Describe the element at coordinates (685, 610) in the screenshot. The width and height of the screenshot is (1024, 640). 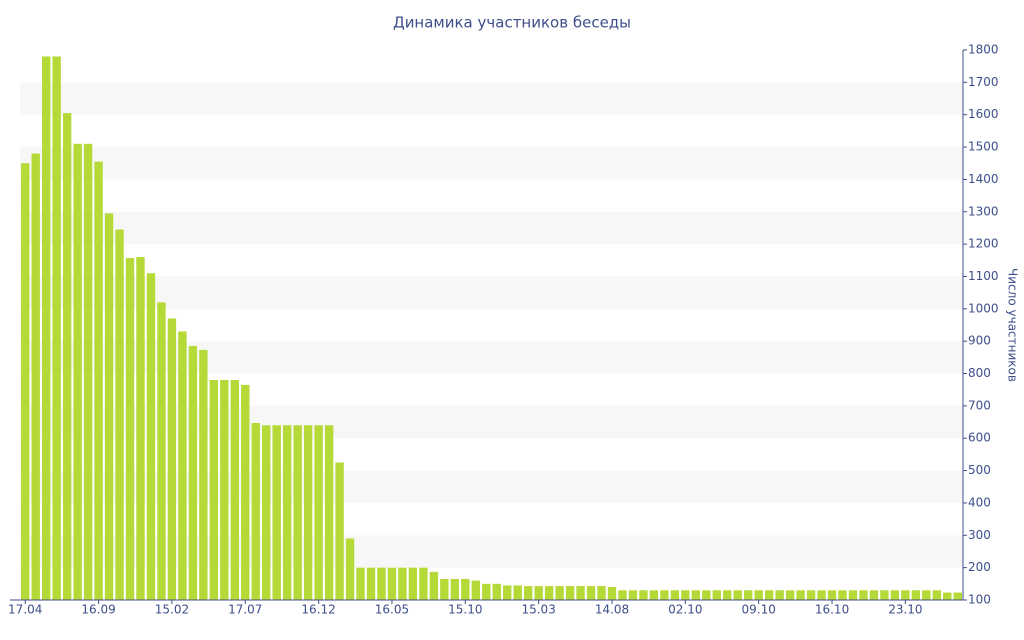
I see `x-tick-label: 02.10` at that location.